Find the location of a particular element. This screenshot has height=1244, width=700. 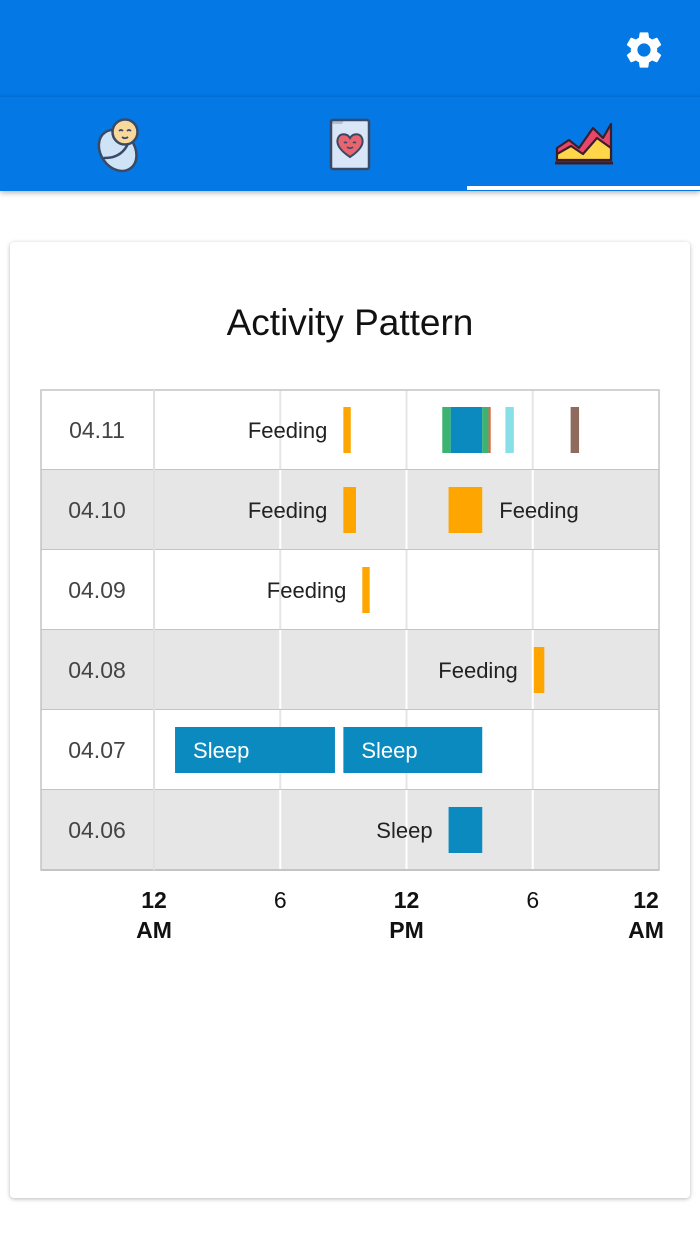

tab-baby is located at coordinates (116, 144).